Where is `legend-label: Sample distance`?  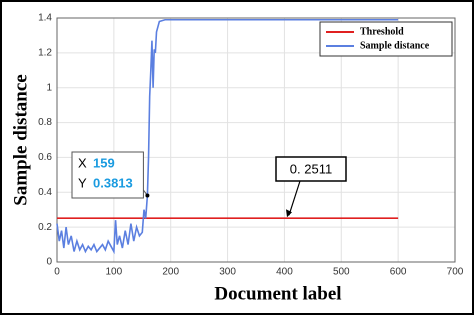
legend-label: Sample distance is located at coordinates (395, 45).